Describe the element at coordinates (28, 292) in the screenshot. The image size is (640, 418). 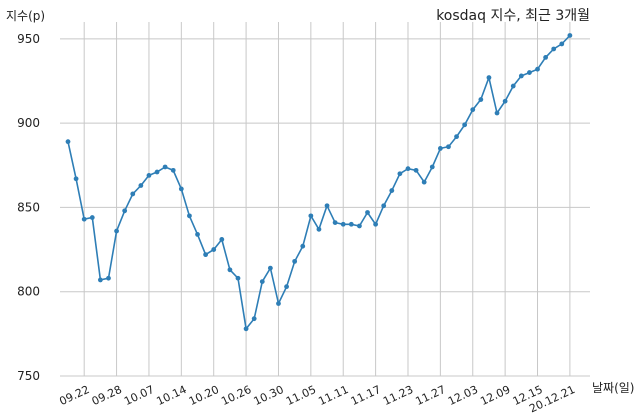
I see `y-tick-label: 800` at that location.